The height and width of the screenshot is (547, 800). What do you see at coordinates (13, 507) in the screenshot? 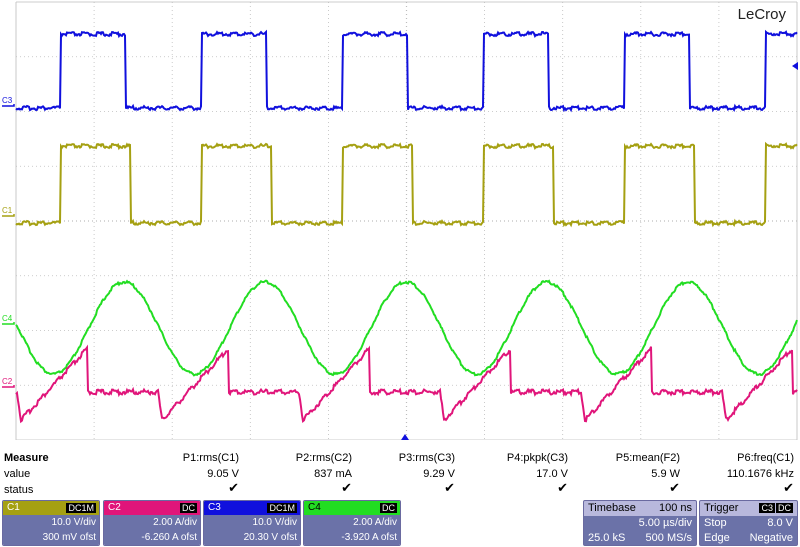
I see `channel-label: C1` at bounding box center [13, 507].